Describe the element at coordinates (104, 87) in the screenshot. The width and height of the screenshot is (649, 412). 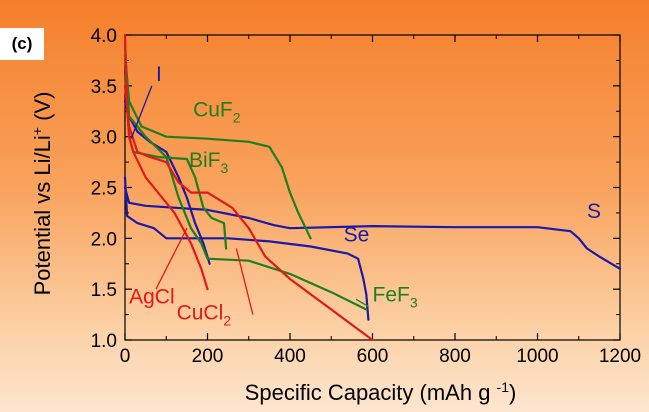
I see `y-tick-label: 3.5` at that location.